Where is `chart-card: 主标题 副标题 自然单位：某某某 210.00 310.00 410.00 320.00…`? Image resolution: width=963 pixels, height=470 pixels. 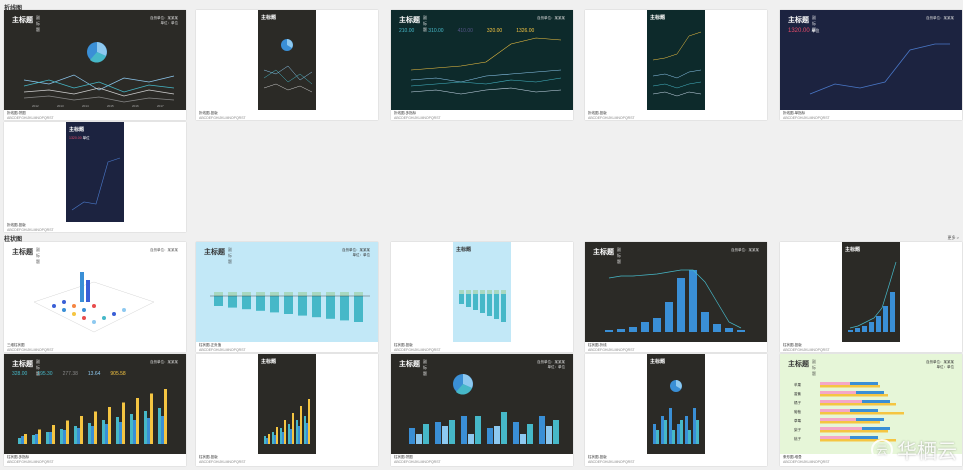 chart-card: 主标题 副标题 自然单位：某某某 210.00 310.00 410.00 320.00… is located at coordinates (482, 65).